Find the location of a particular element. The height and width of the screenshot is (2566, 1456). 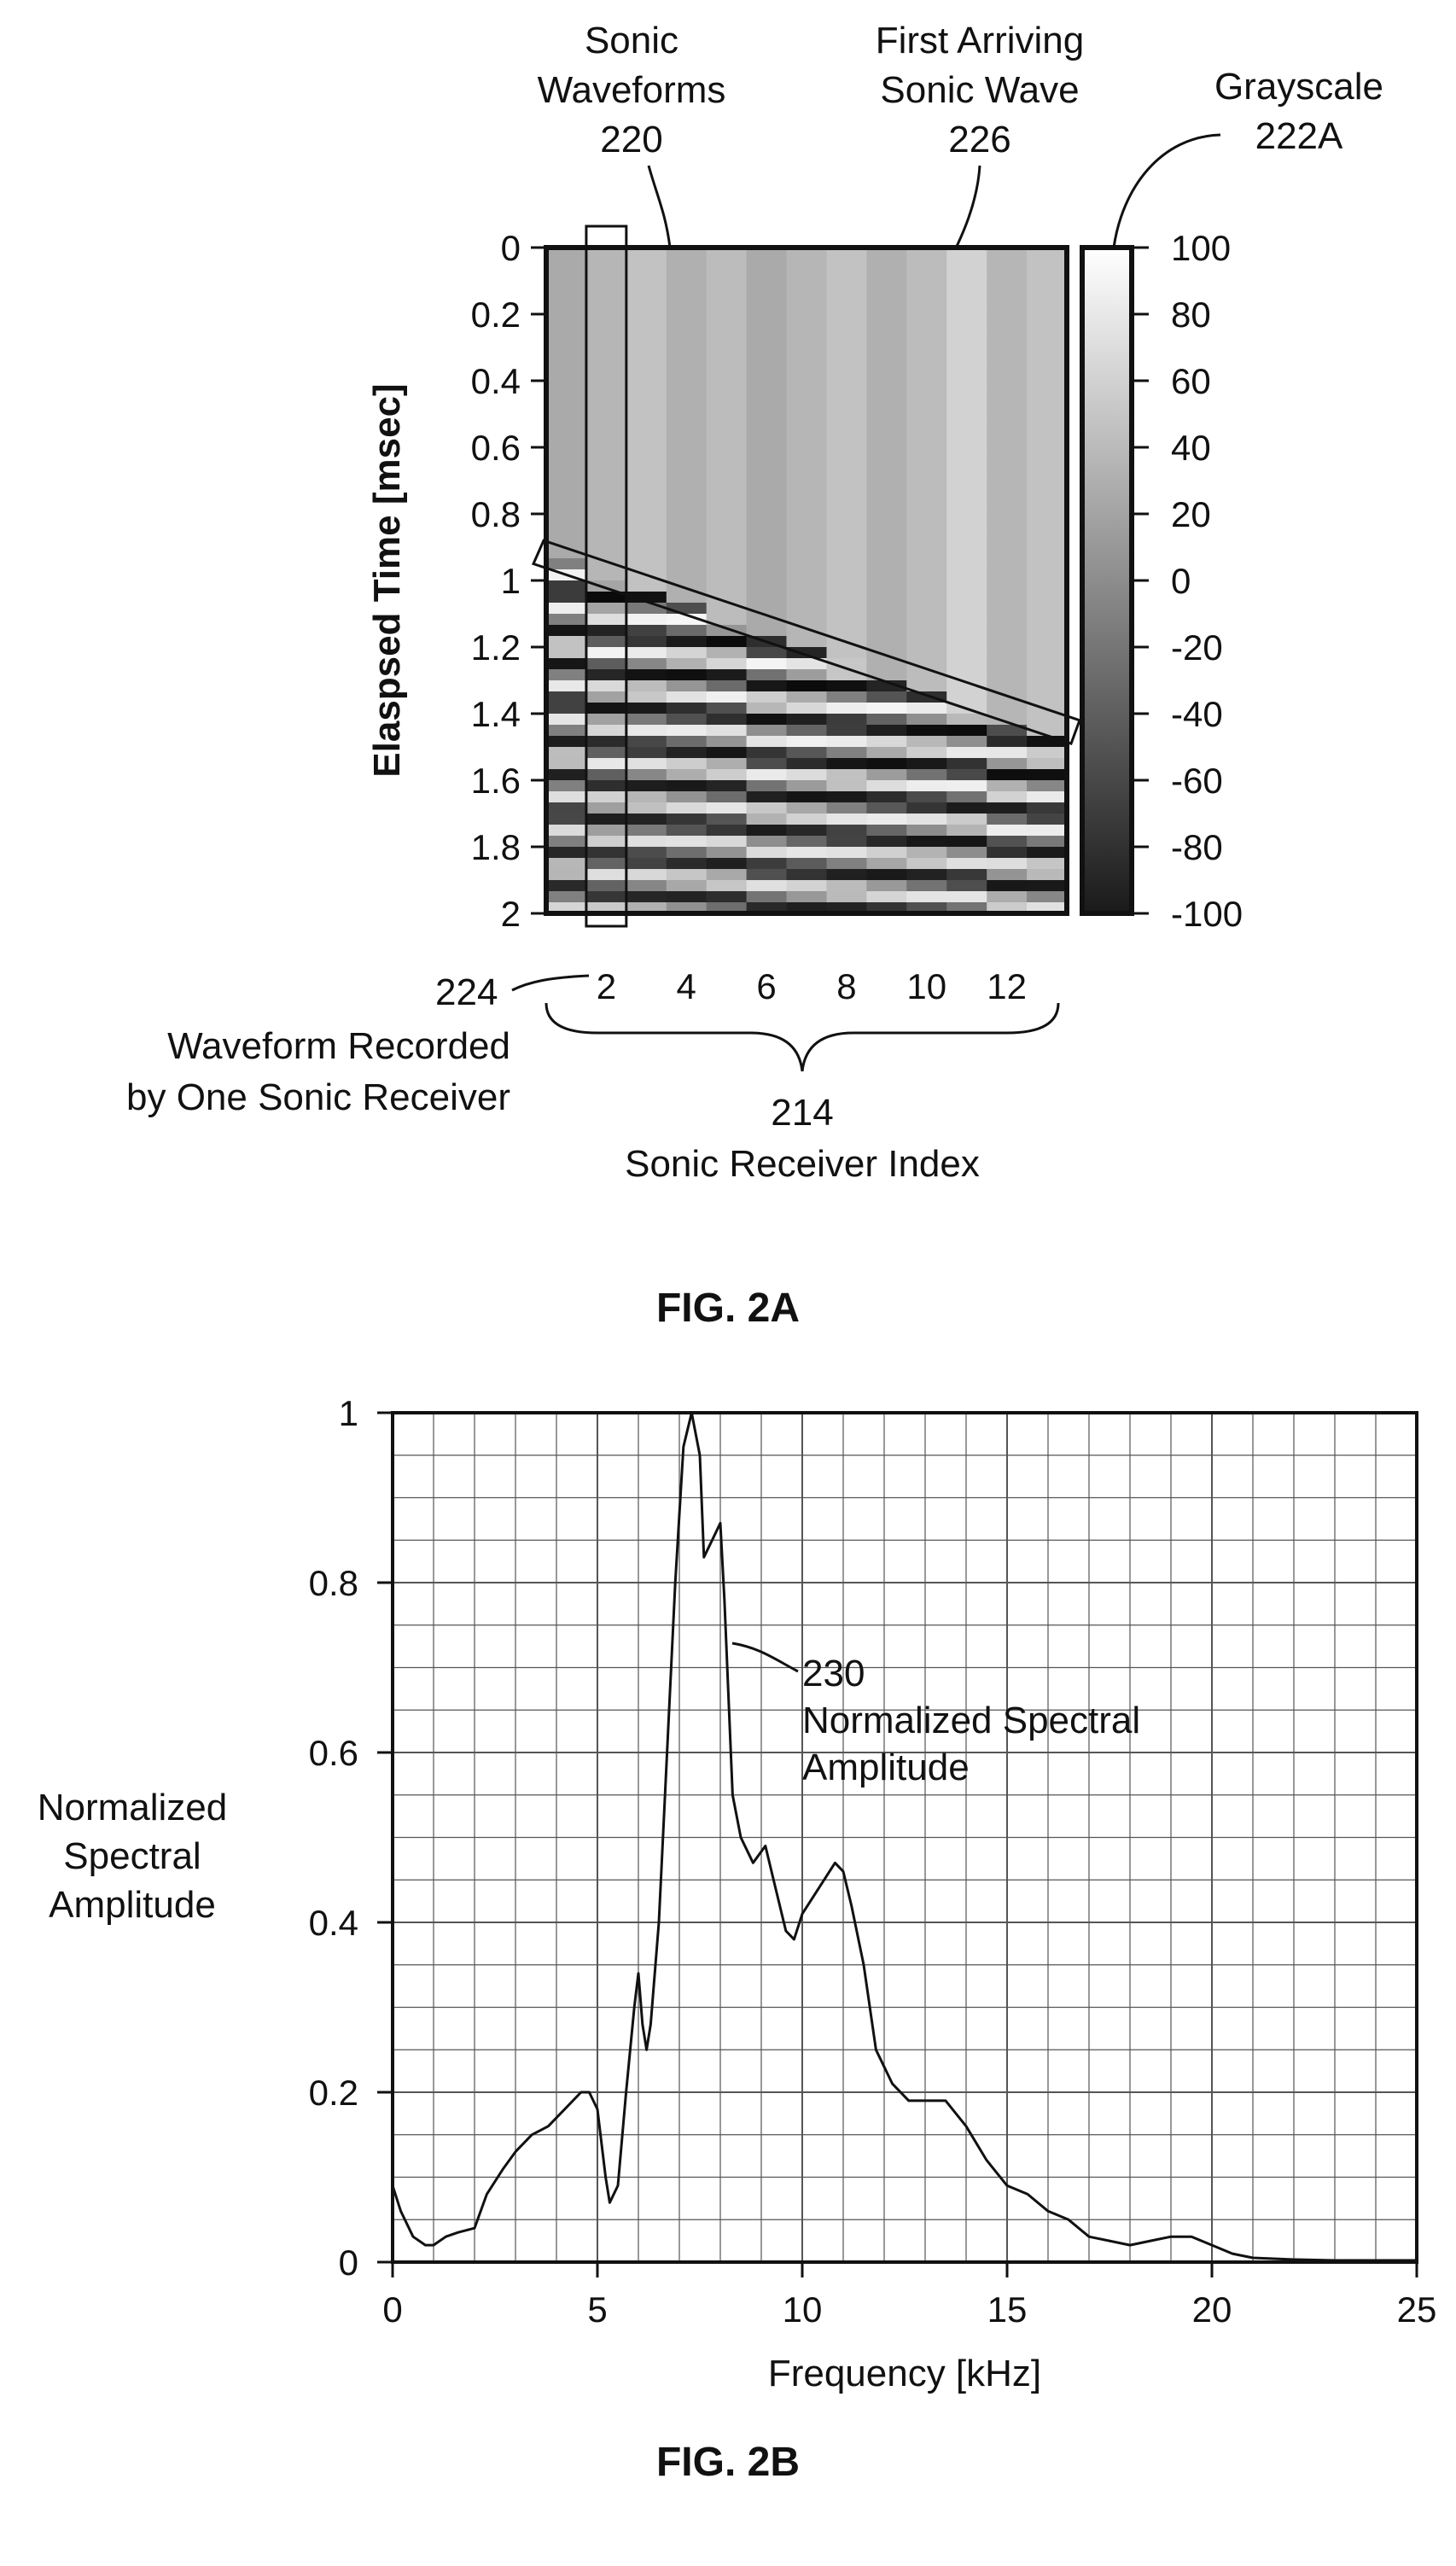

annotation-first-arriving-ref: 226 is located at coordinates (979, 139).